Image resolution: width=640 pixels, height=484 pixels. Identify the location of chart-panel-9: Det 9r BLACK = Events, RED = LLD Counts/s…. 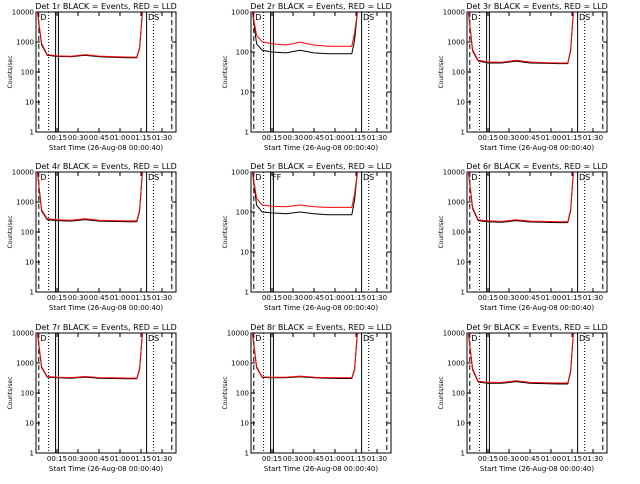
(523, 398).